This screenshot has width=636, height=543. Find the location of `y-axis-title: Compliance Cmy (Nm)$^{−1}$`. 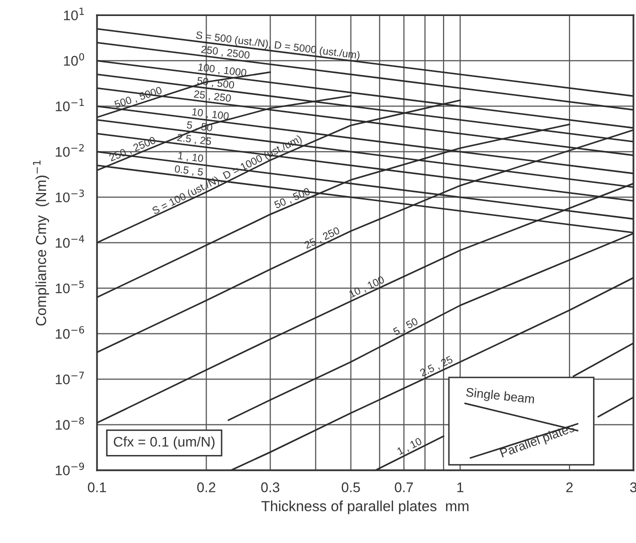

y-axis-title: Compliance Cmy (Nm)$^{−1}$ is located at coordinates (41, 243).